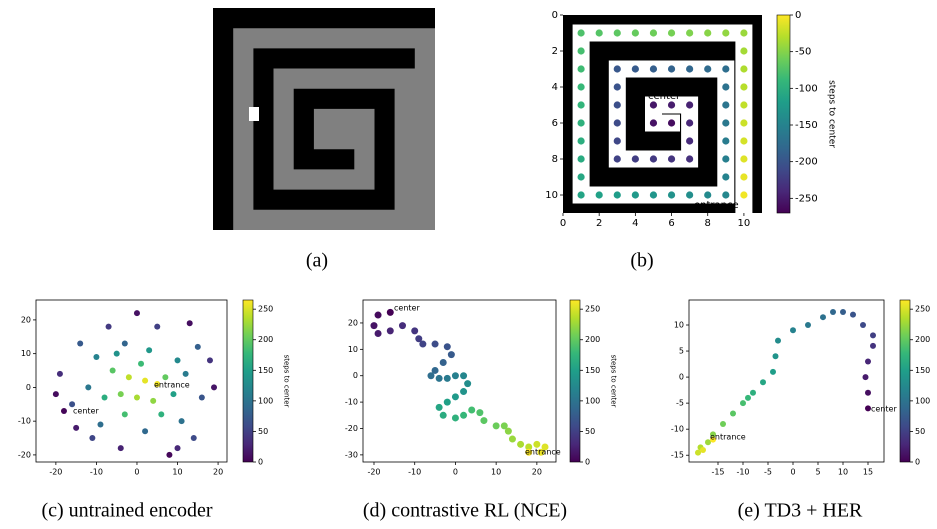  Describe the element at coordinates (922, 339) in the screenshot. I see `colorbar-tick-label: 200` at that location.